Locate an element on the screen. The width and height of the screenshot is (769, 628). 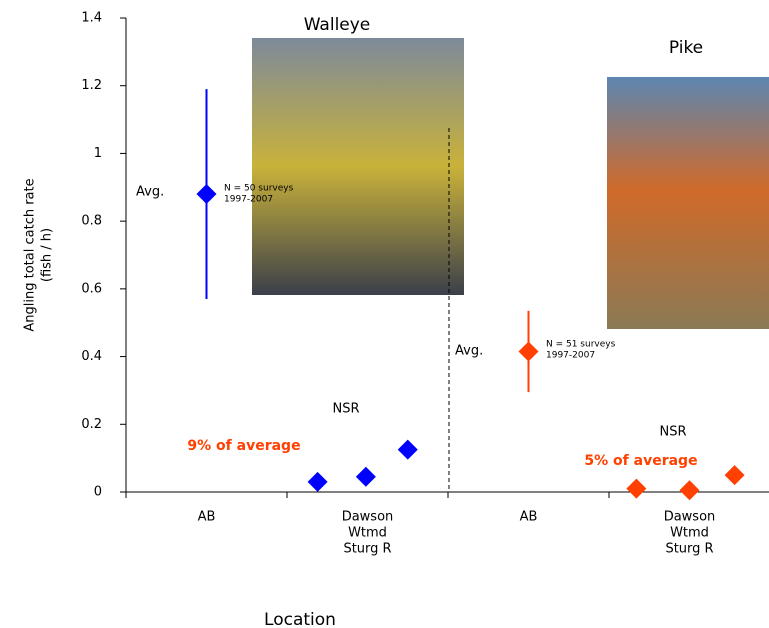
y-tick-label: 1.2 is located at coordinates (91, 85).